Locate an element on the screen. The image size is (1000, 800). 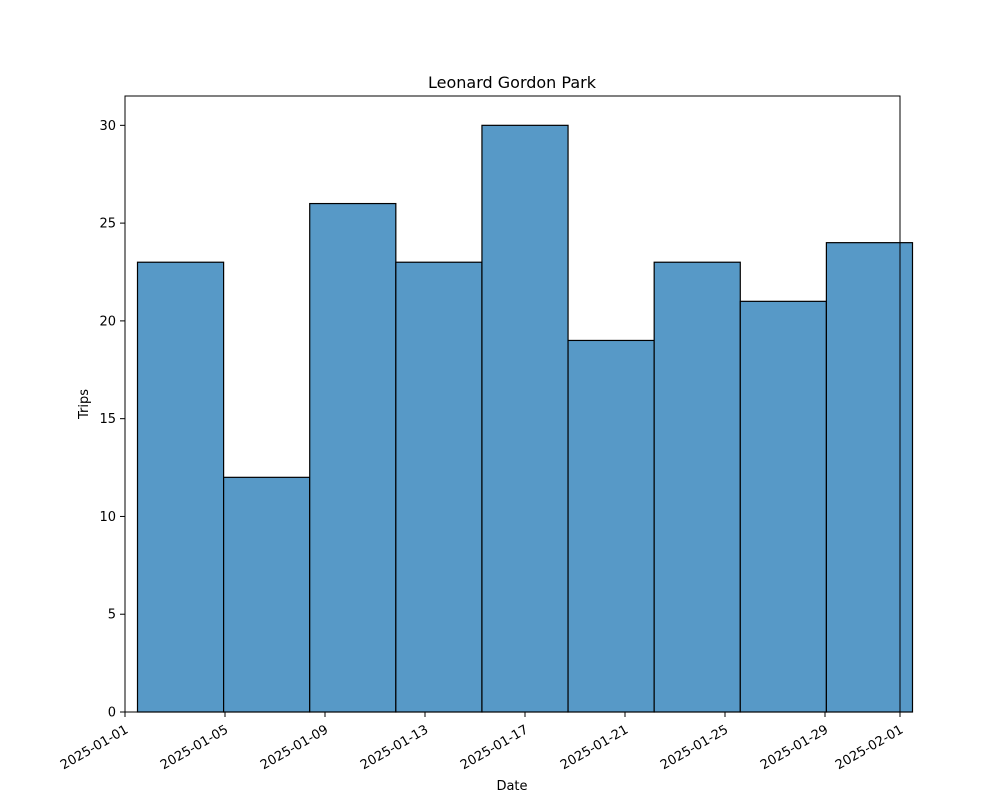
x-tick-label: 2025-01-17 is located at coordinates (494, 747).